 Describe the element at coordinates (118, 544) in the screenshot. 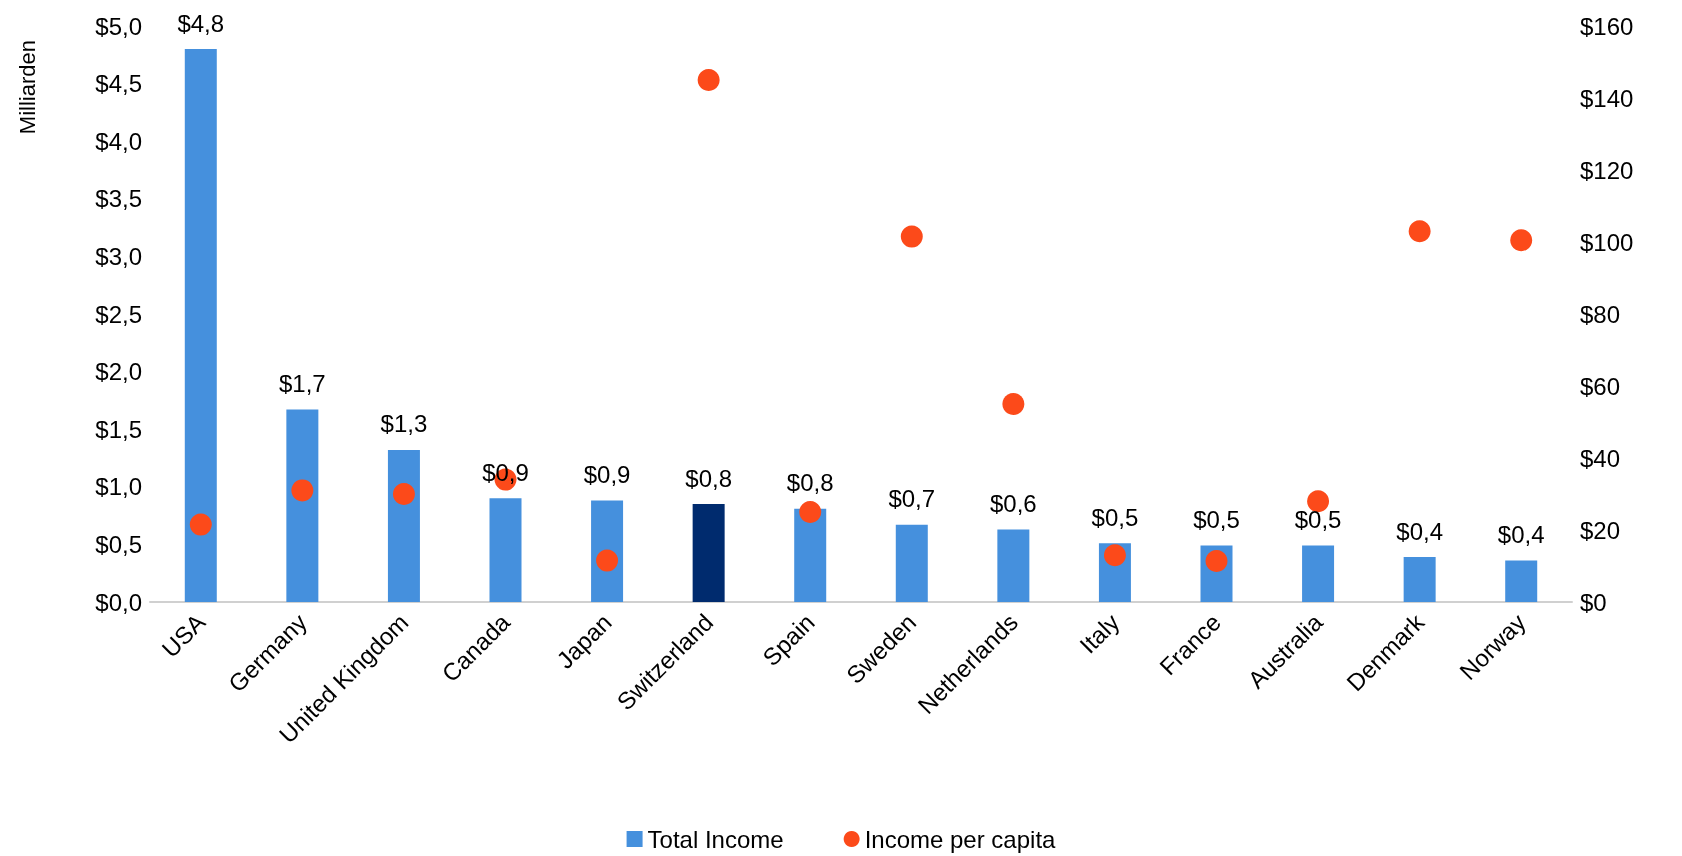

I see `y-tick-label: $0,5` at that location.